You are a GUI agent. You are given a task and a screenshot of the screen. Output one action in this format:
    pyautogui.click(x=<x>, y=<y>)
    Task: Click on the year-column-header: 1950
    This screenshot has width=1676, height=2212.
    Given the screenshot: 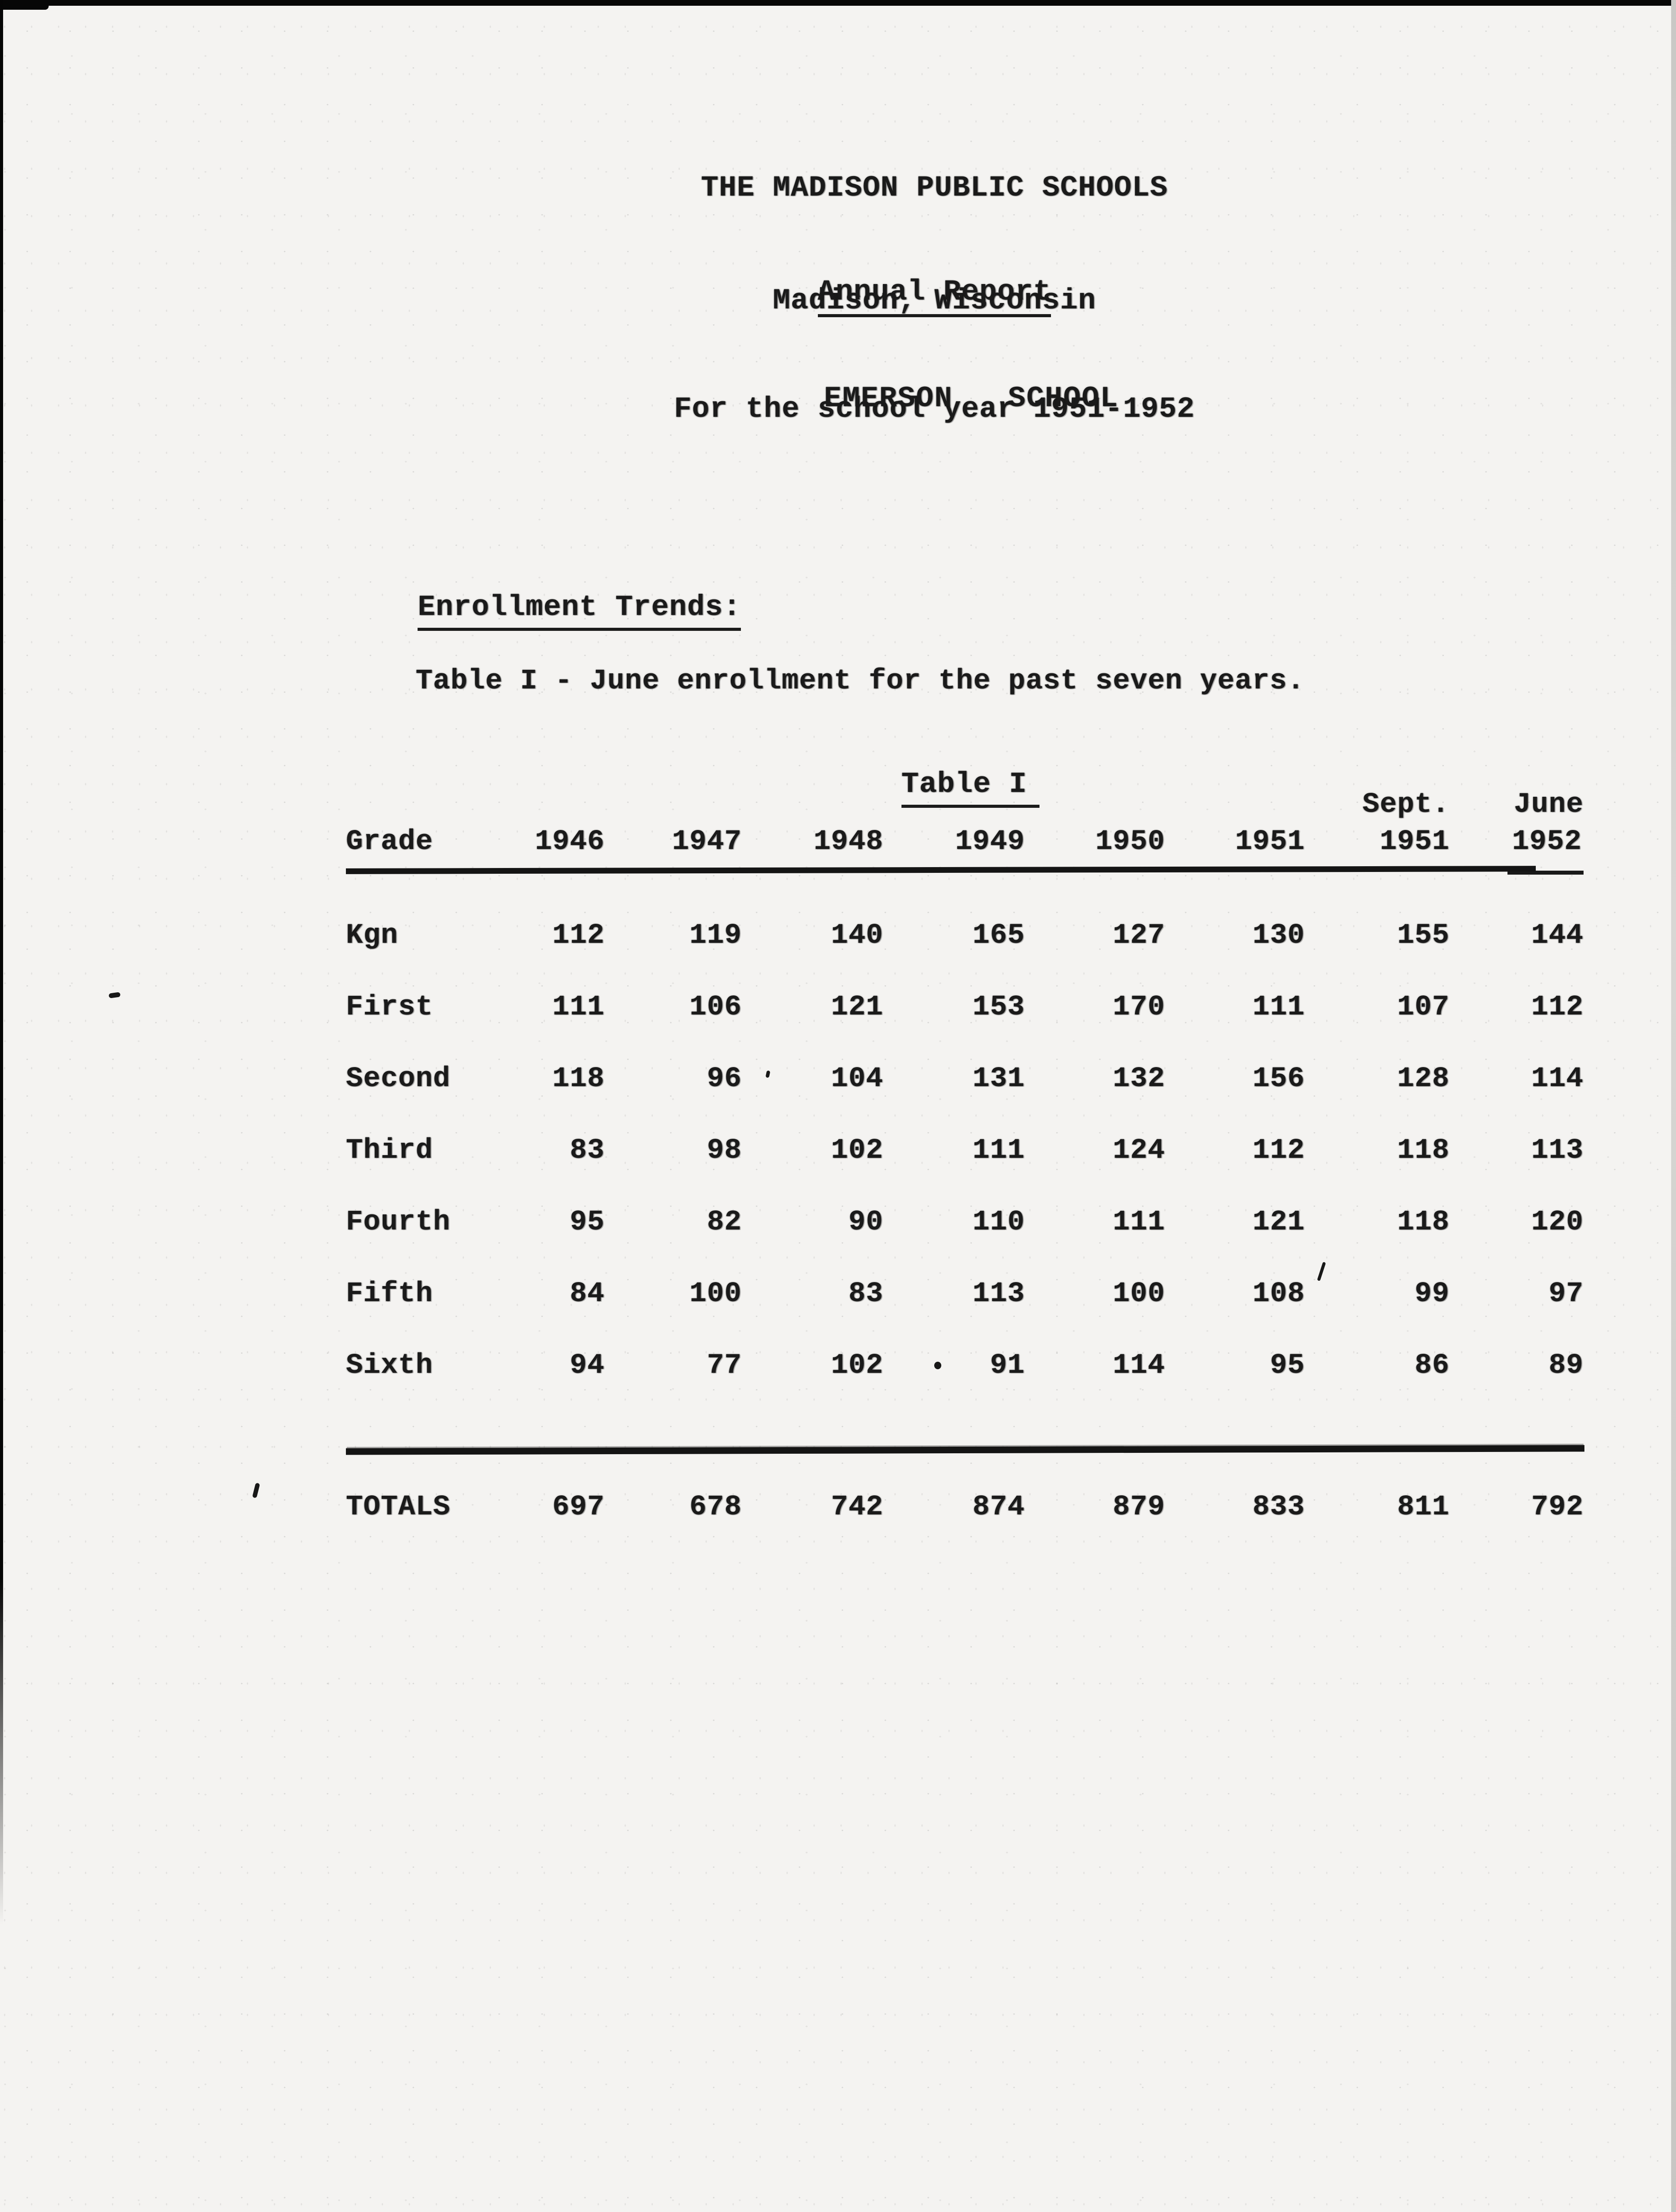 What is the action you would take?
    pyautogui.click(x=1130, y=842)
    